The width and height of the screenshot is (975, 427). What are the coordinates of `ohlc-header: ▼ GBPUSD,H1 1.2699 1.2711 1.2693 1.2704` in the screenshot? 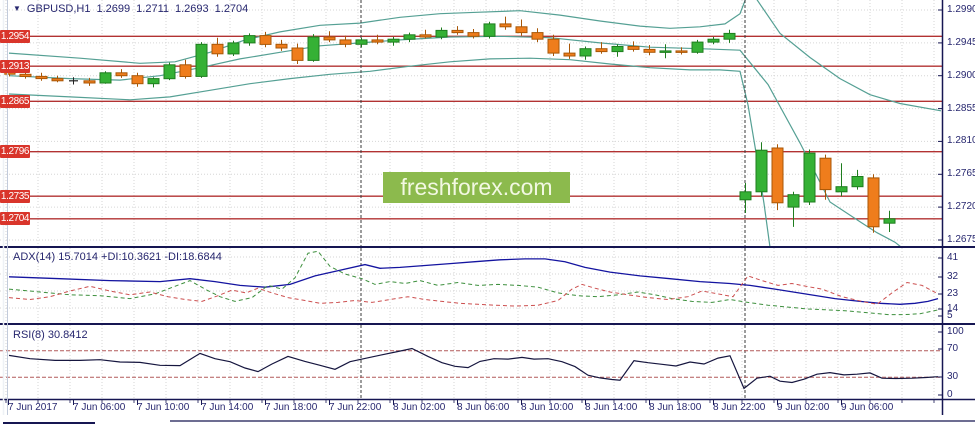 It's located at (130, 9).